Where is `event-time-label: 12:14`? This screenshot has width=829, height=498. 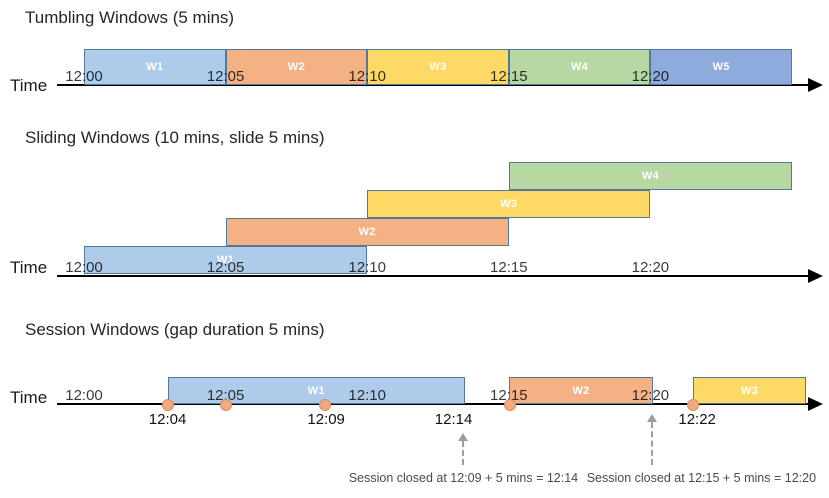 event-time-label: 12:14 is located at coordinates (453, 419).